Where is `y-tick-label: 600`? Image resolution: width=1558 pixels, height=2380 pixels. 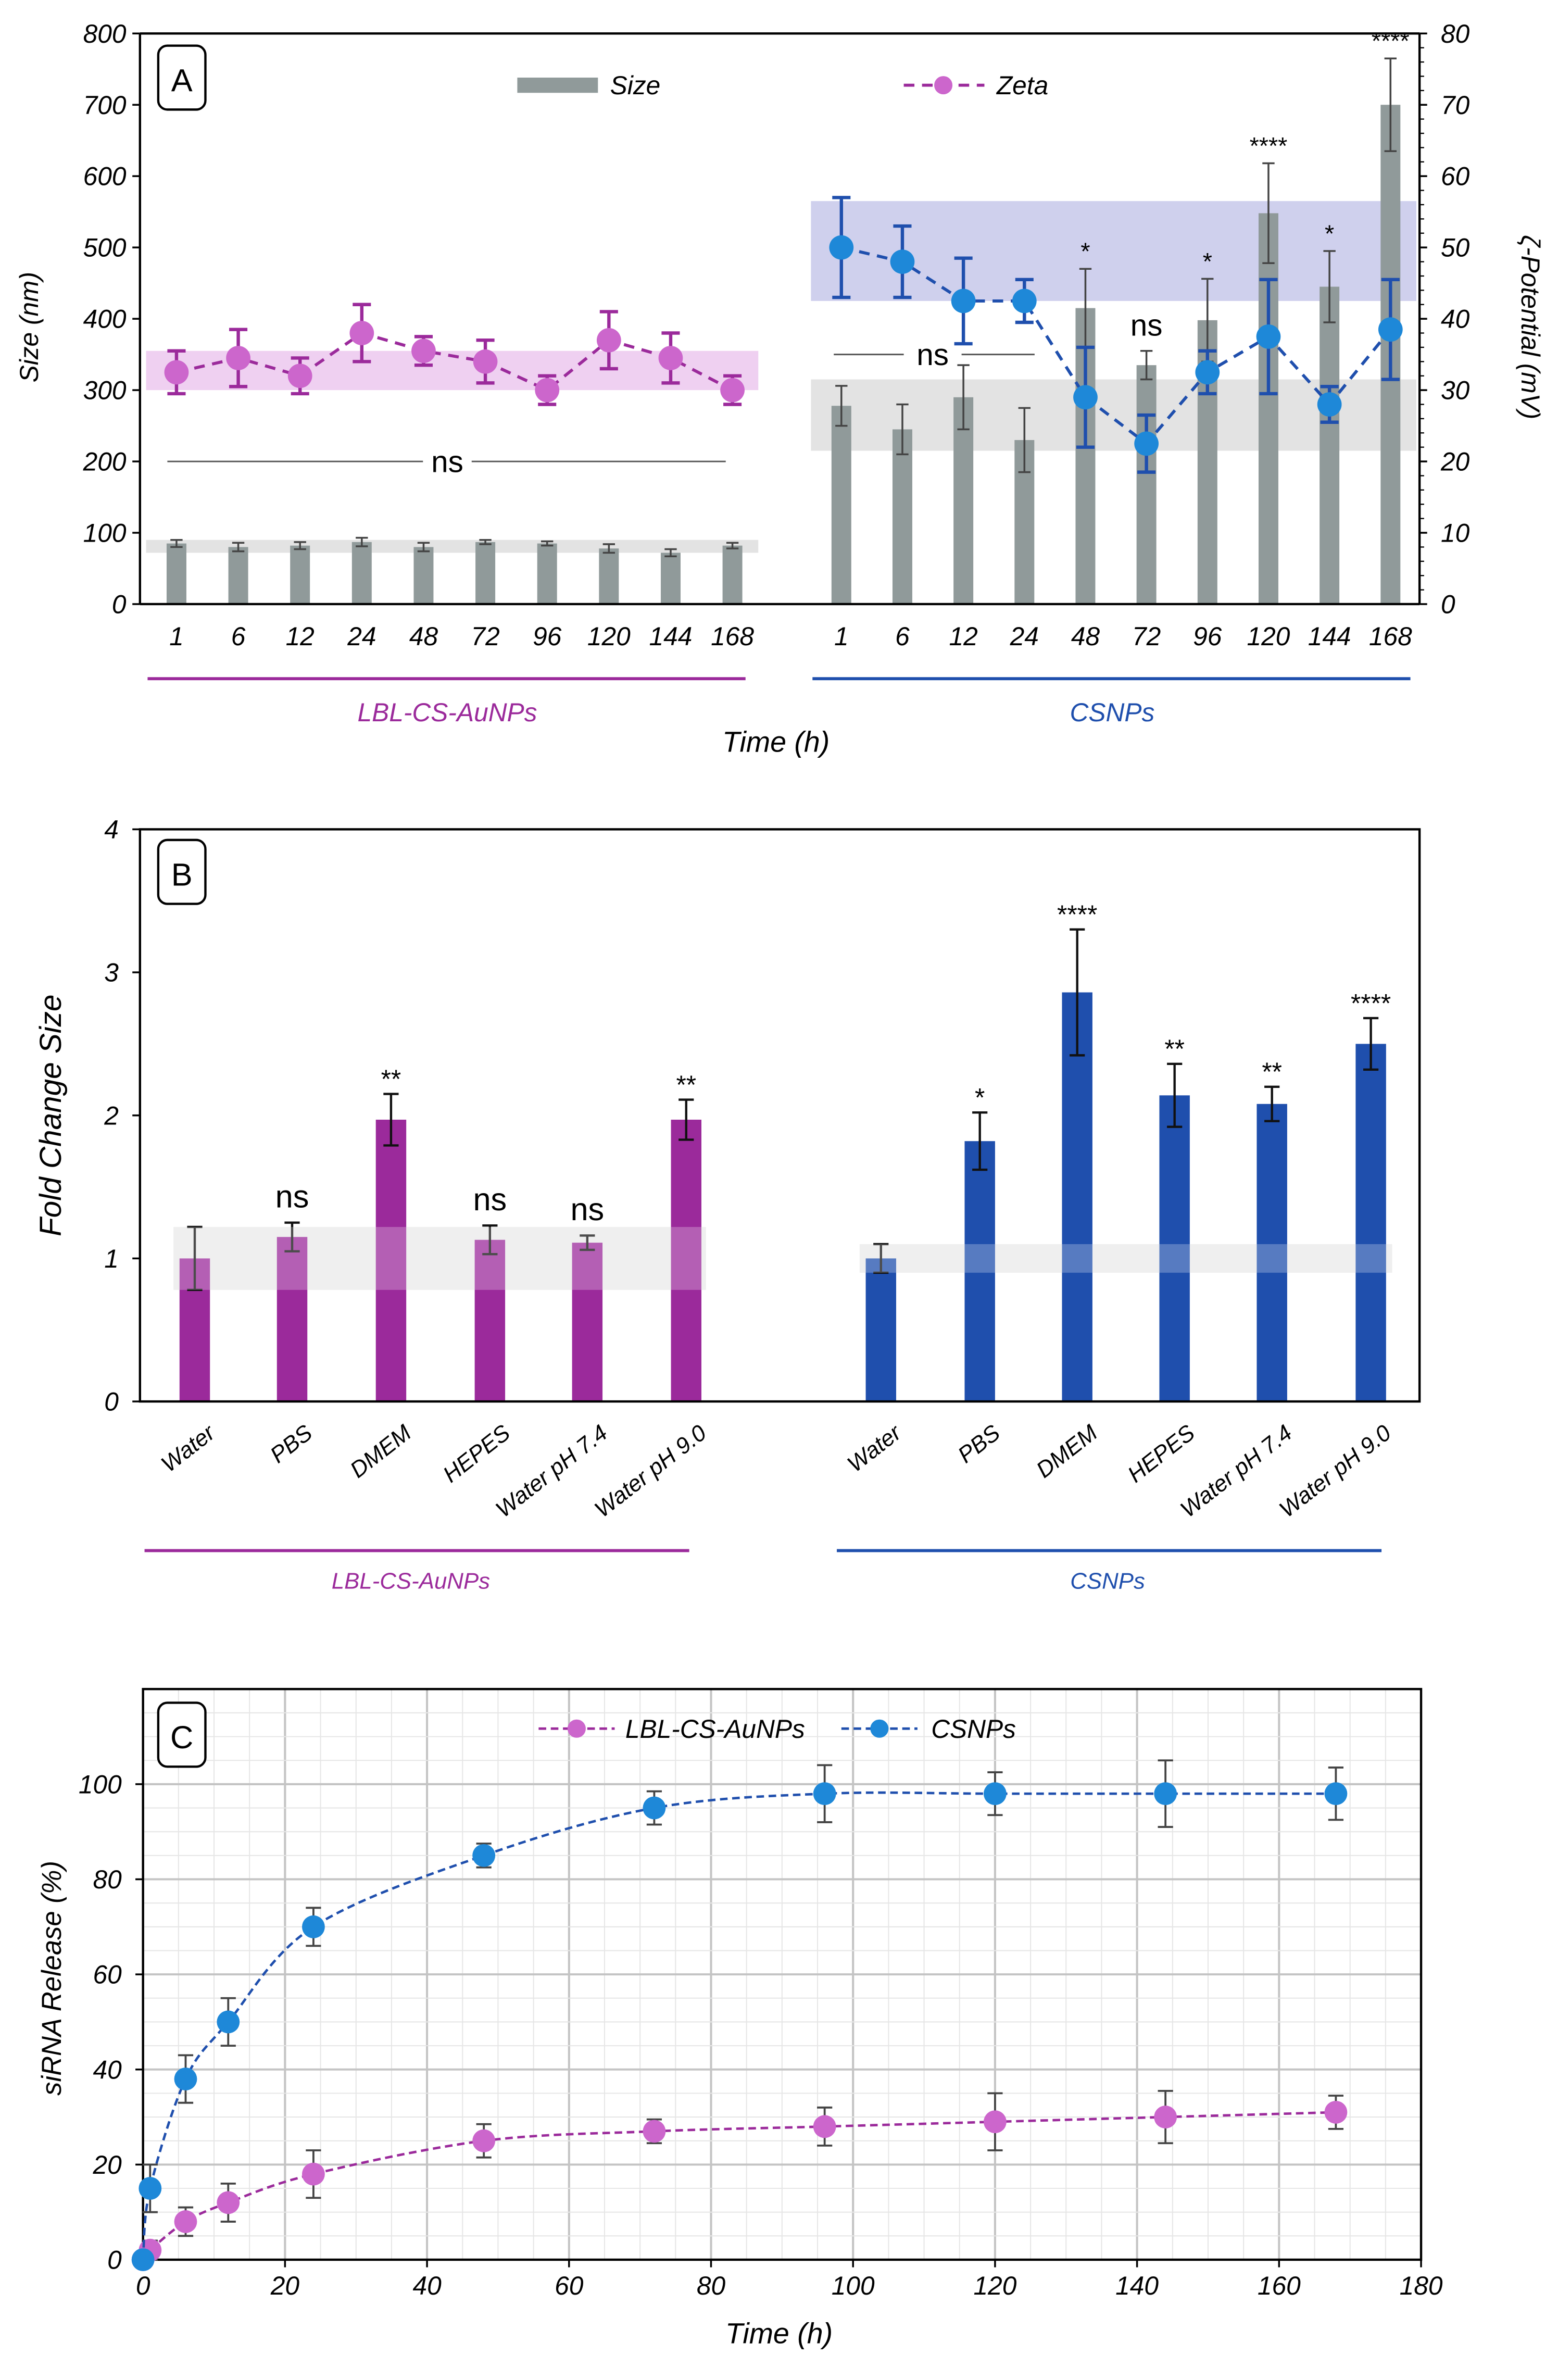 y-tick-label: 600 is located at coordinates (105, 177).